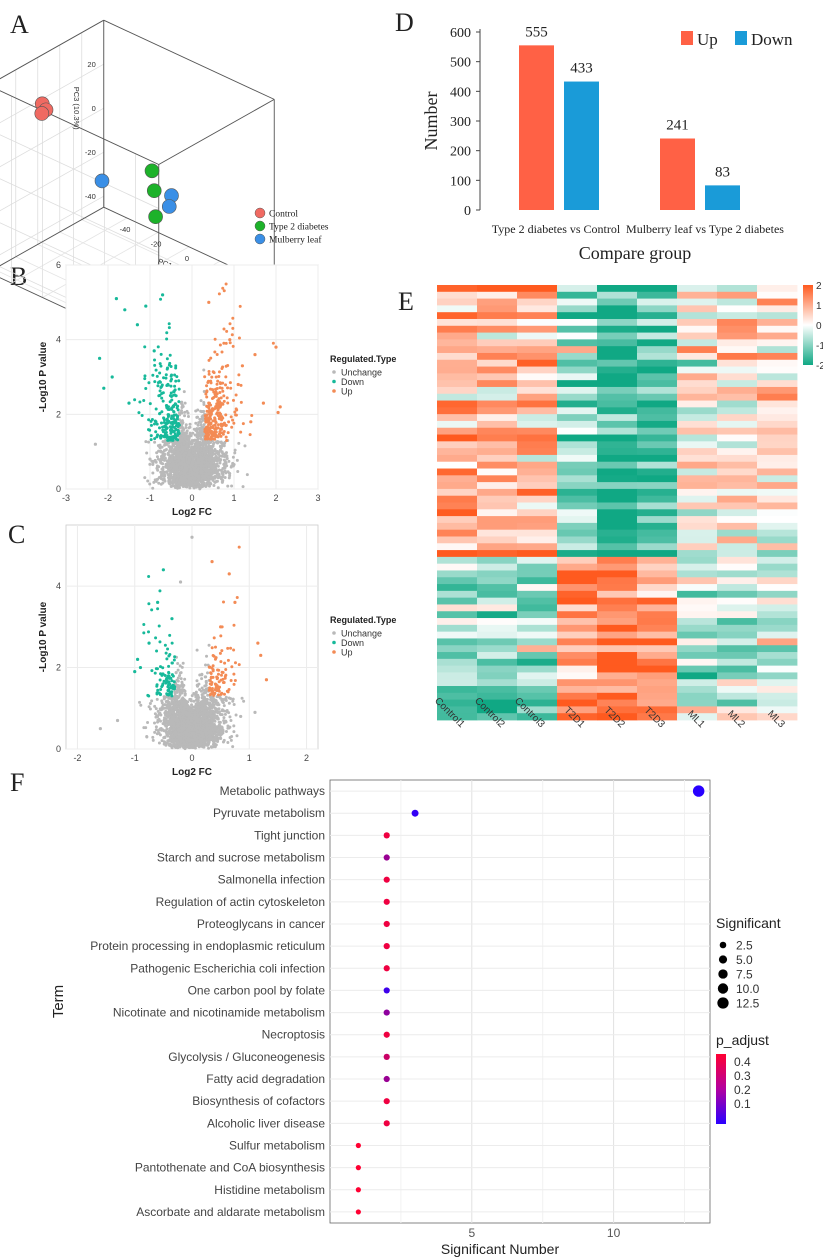 This screenshot has width=823, height=1259. What do you see at coordinates (460, 33) in the screenshot?
I see `y-tick-label: 600` at bounding box center [460, 33].